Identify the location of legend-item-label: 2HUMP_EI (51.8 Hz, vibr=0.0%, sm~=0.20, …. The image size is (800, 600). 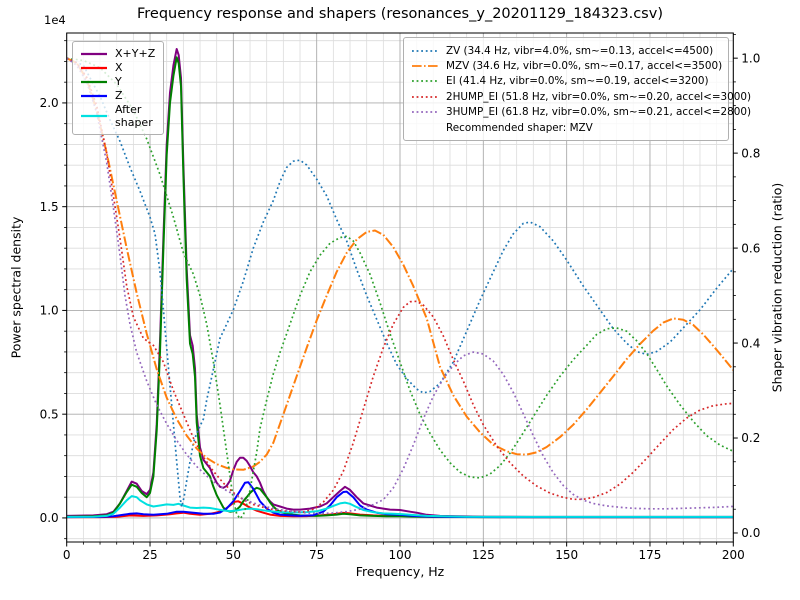
(599, 96).